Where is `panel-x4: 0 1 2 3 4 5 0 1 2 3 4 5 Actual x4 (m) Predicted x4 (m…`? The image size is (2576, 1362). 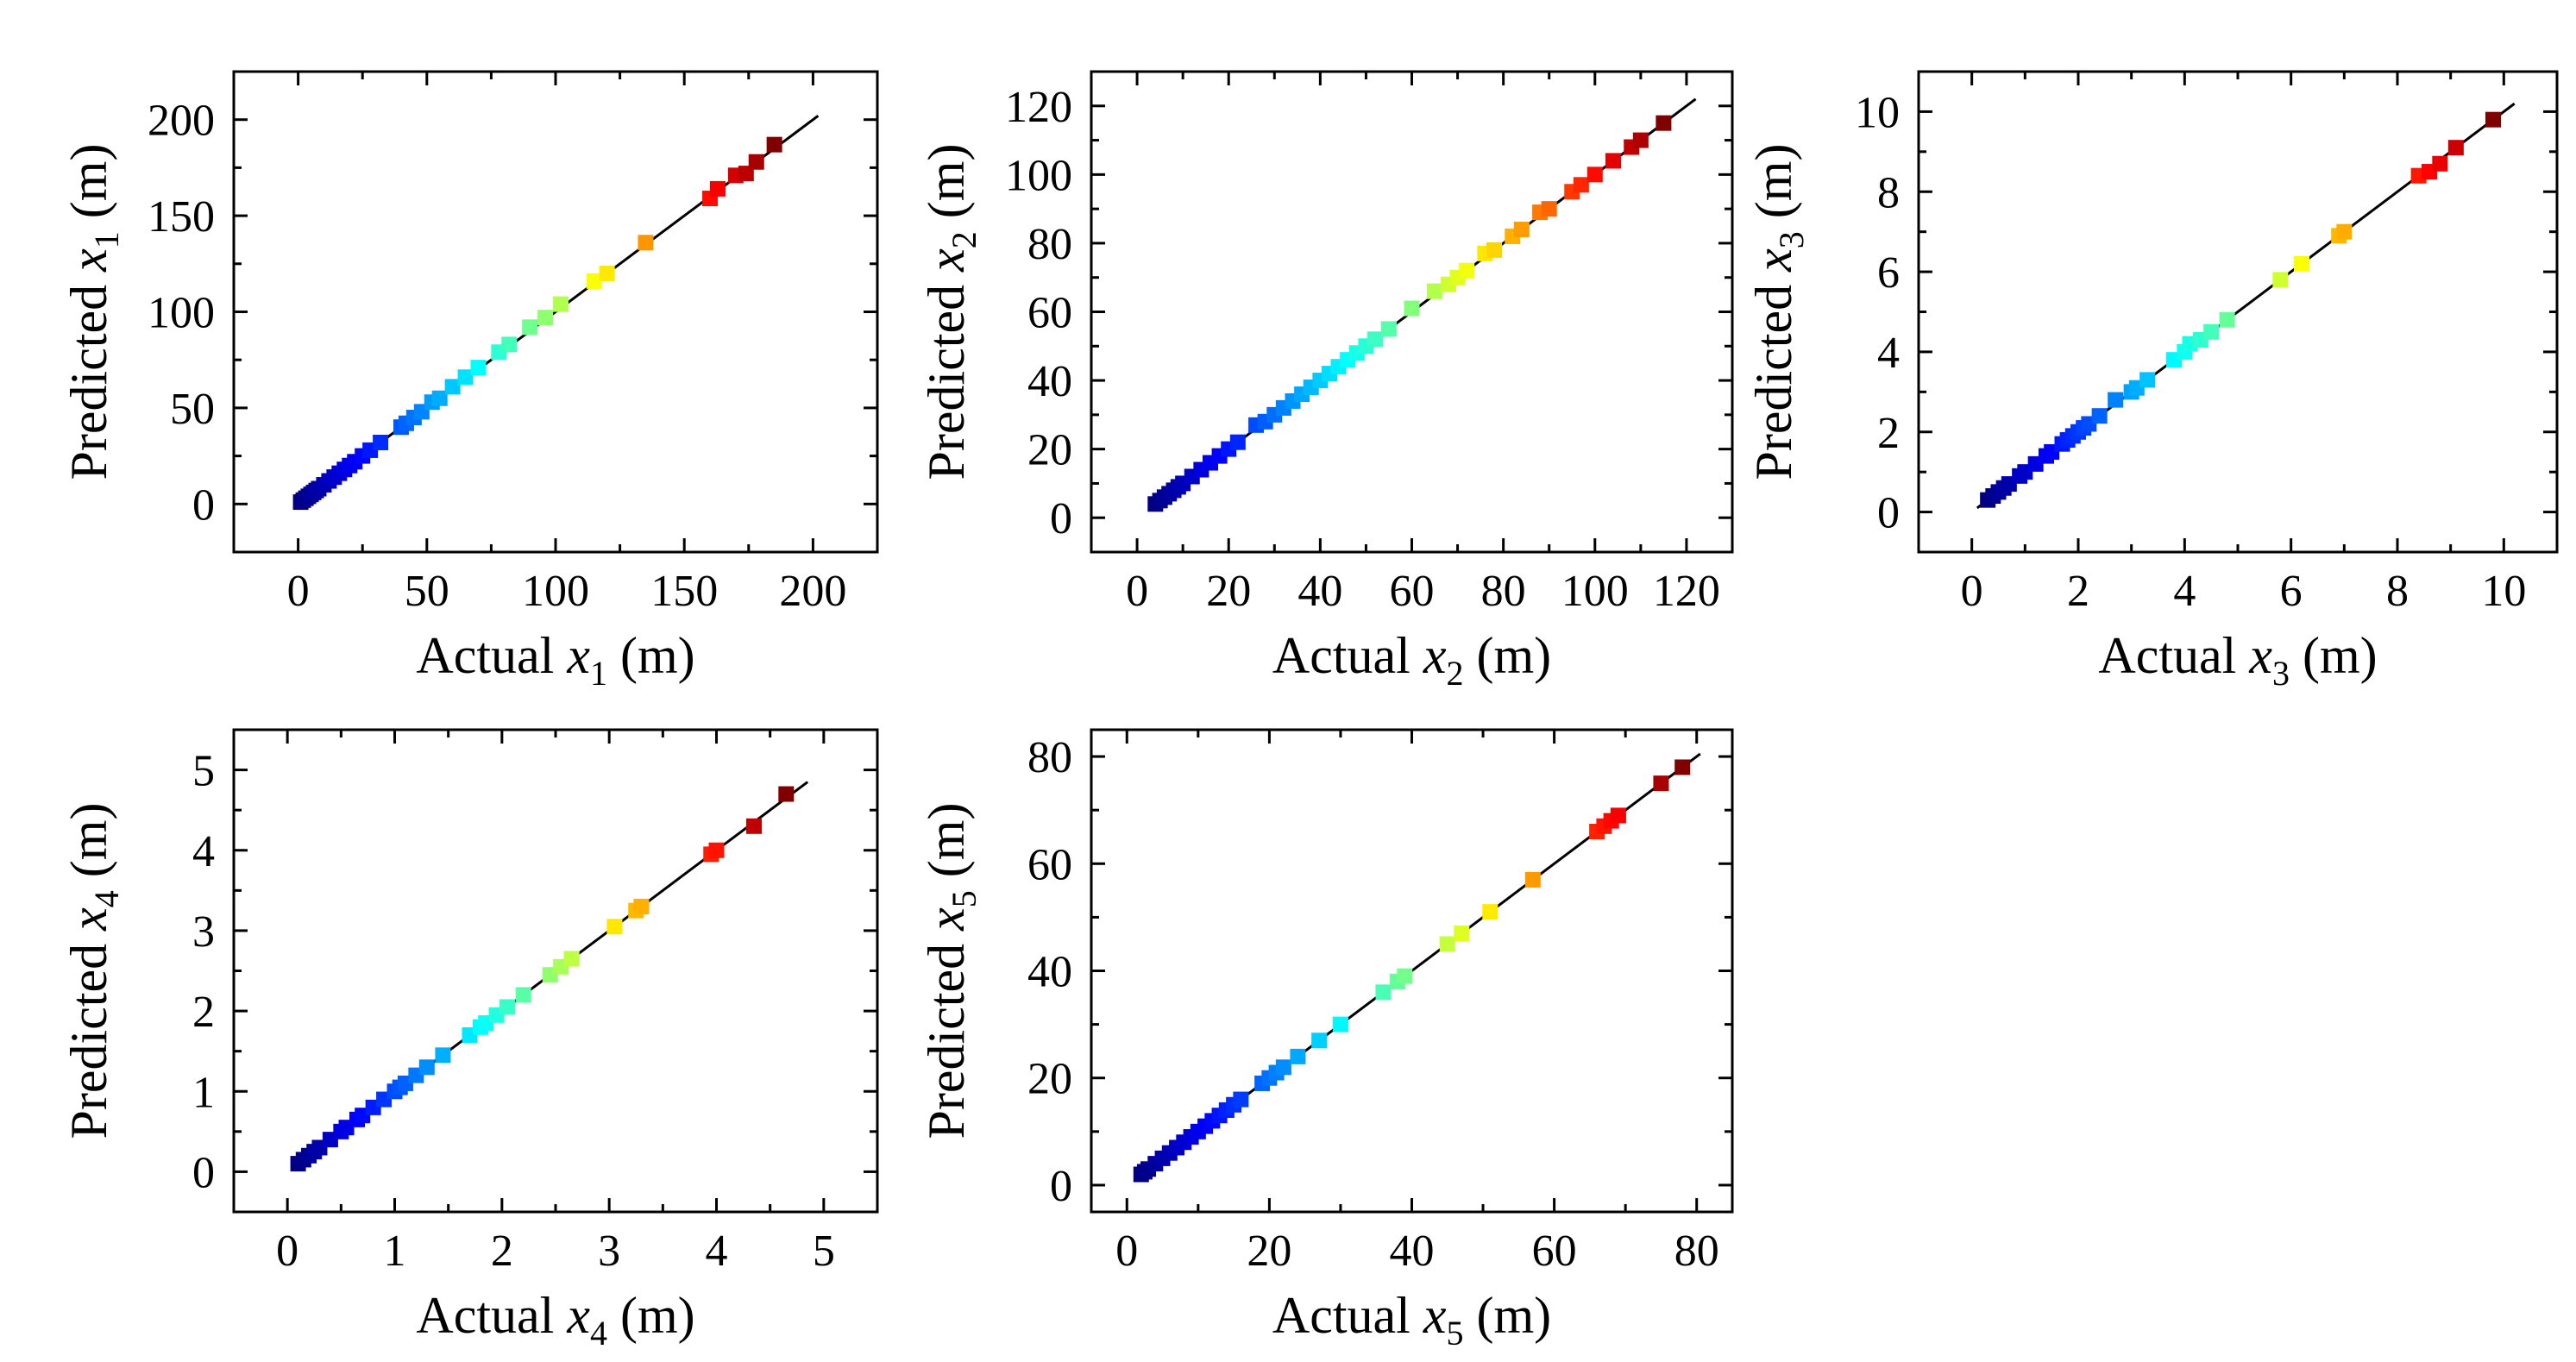
panel-x4: 0 1 2 3 4 5 0 1 2 3 4 5 Actual x4 (m) Predicted x4 (m… is located at coordinates (469, 1040).